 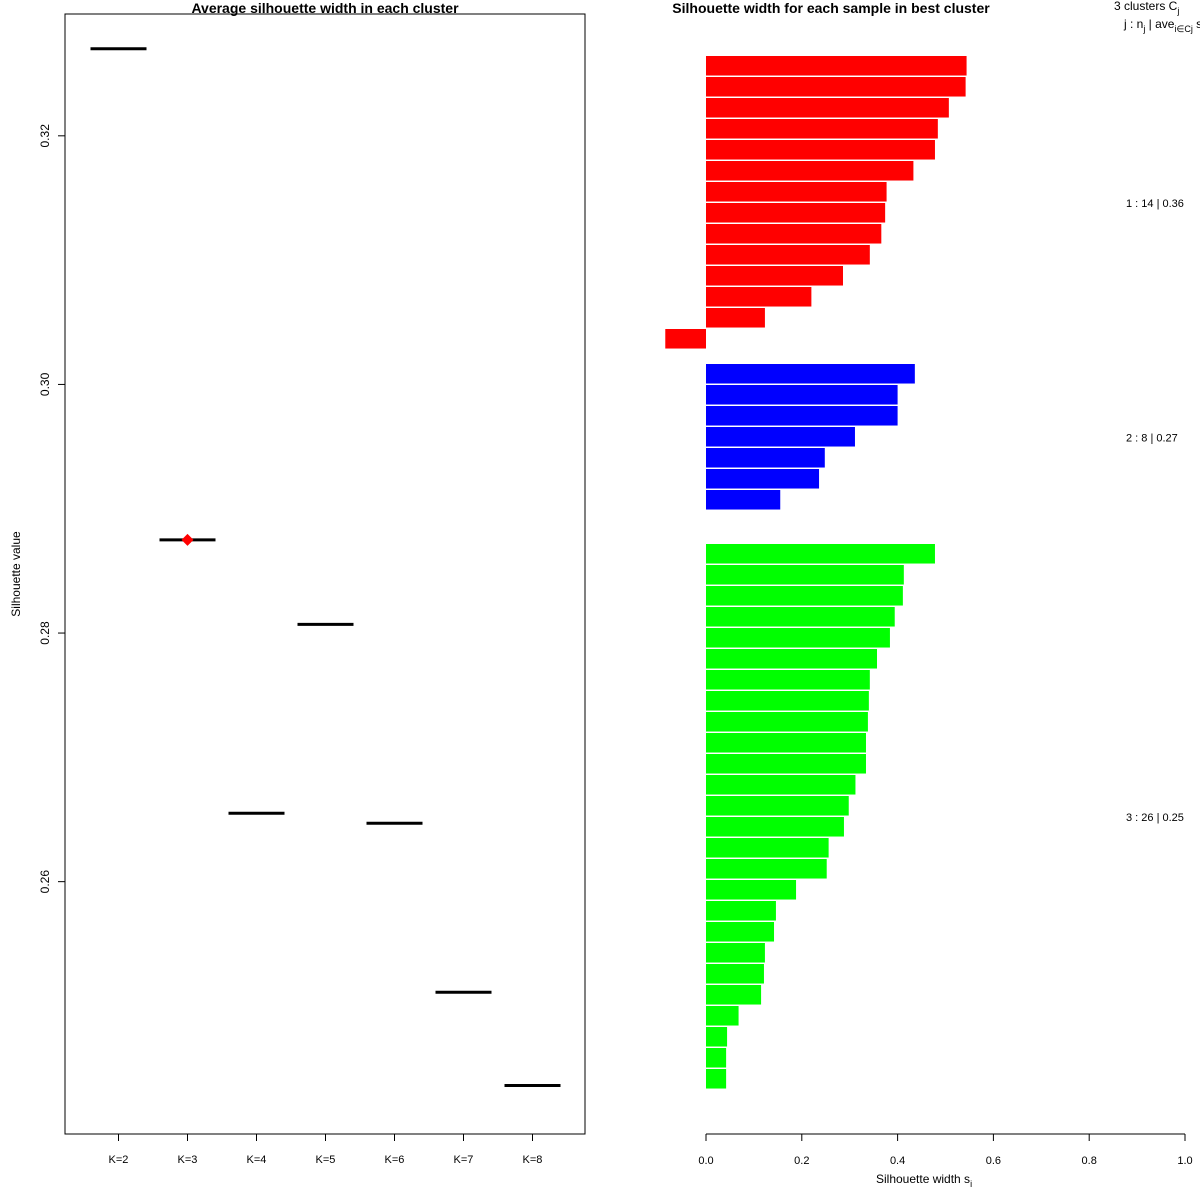 I want to click on right-x-axis-label-sub: i, so click(x=971, y=1184).